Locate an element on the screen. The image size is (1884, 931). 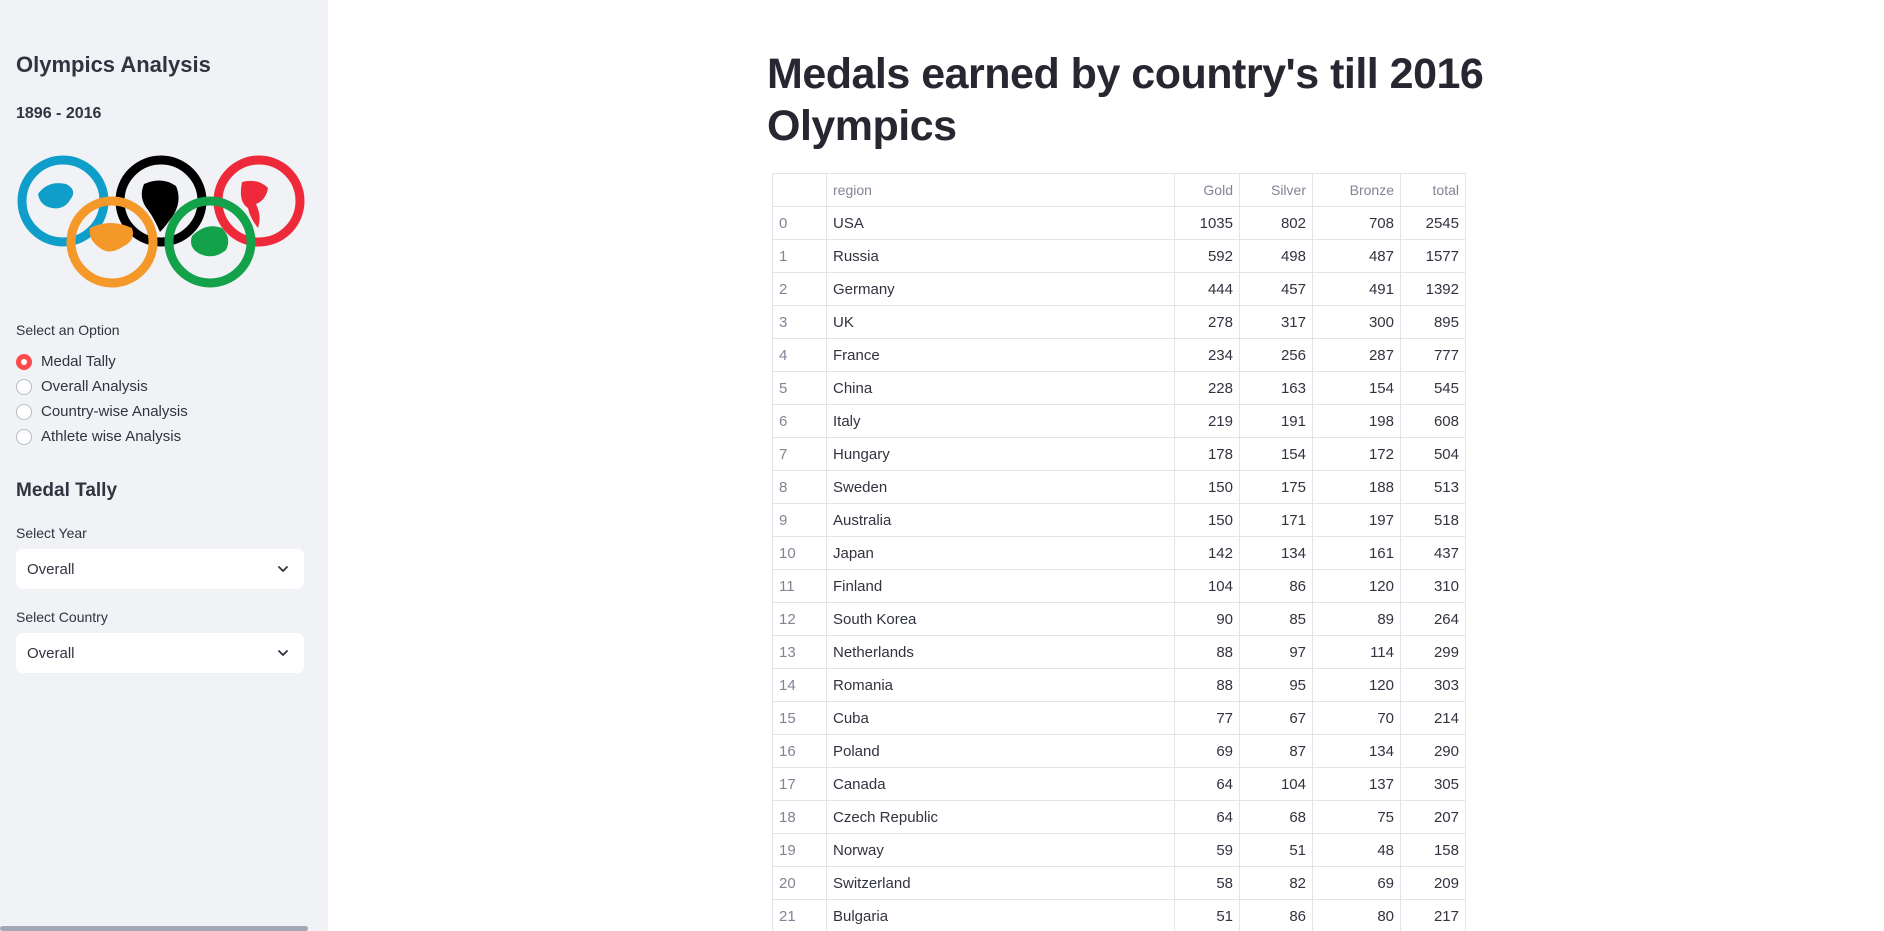
cell-total: 158 is located at coordinates (1433, 850).